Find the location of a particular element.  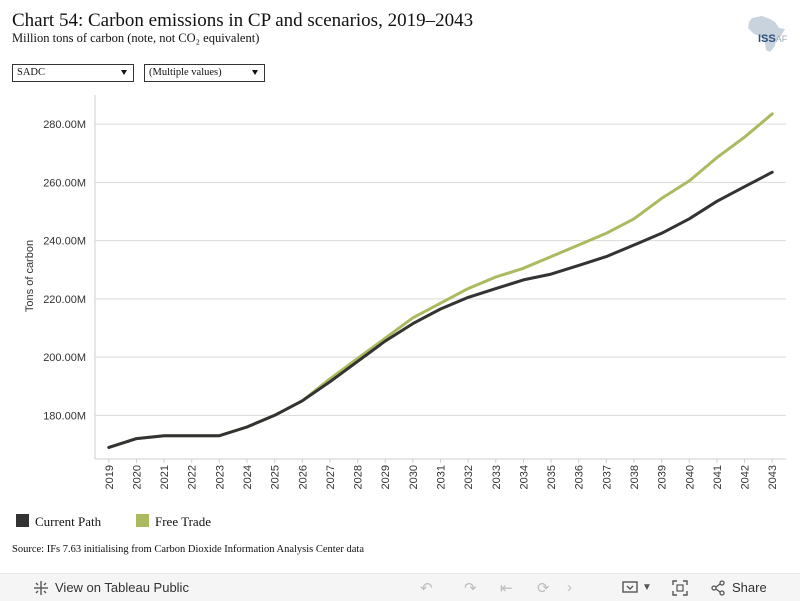

x-tick-label: 2033 is located at coordinates (497, 477).